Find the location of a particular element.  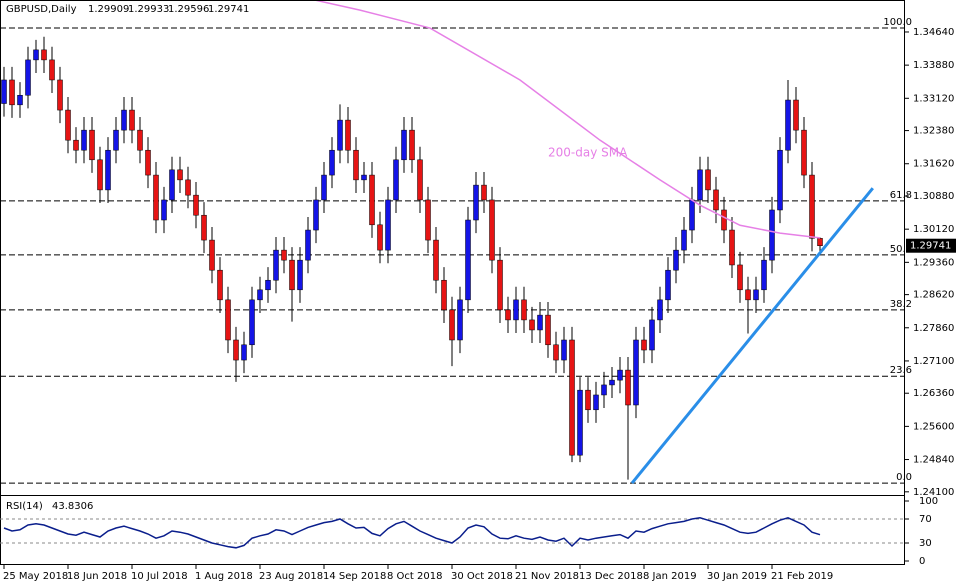

y-tick-label: 1.29360 is located at coordinates (933, 262).